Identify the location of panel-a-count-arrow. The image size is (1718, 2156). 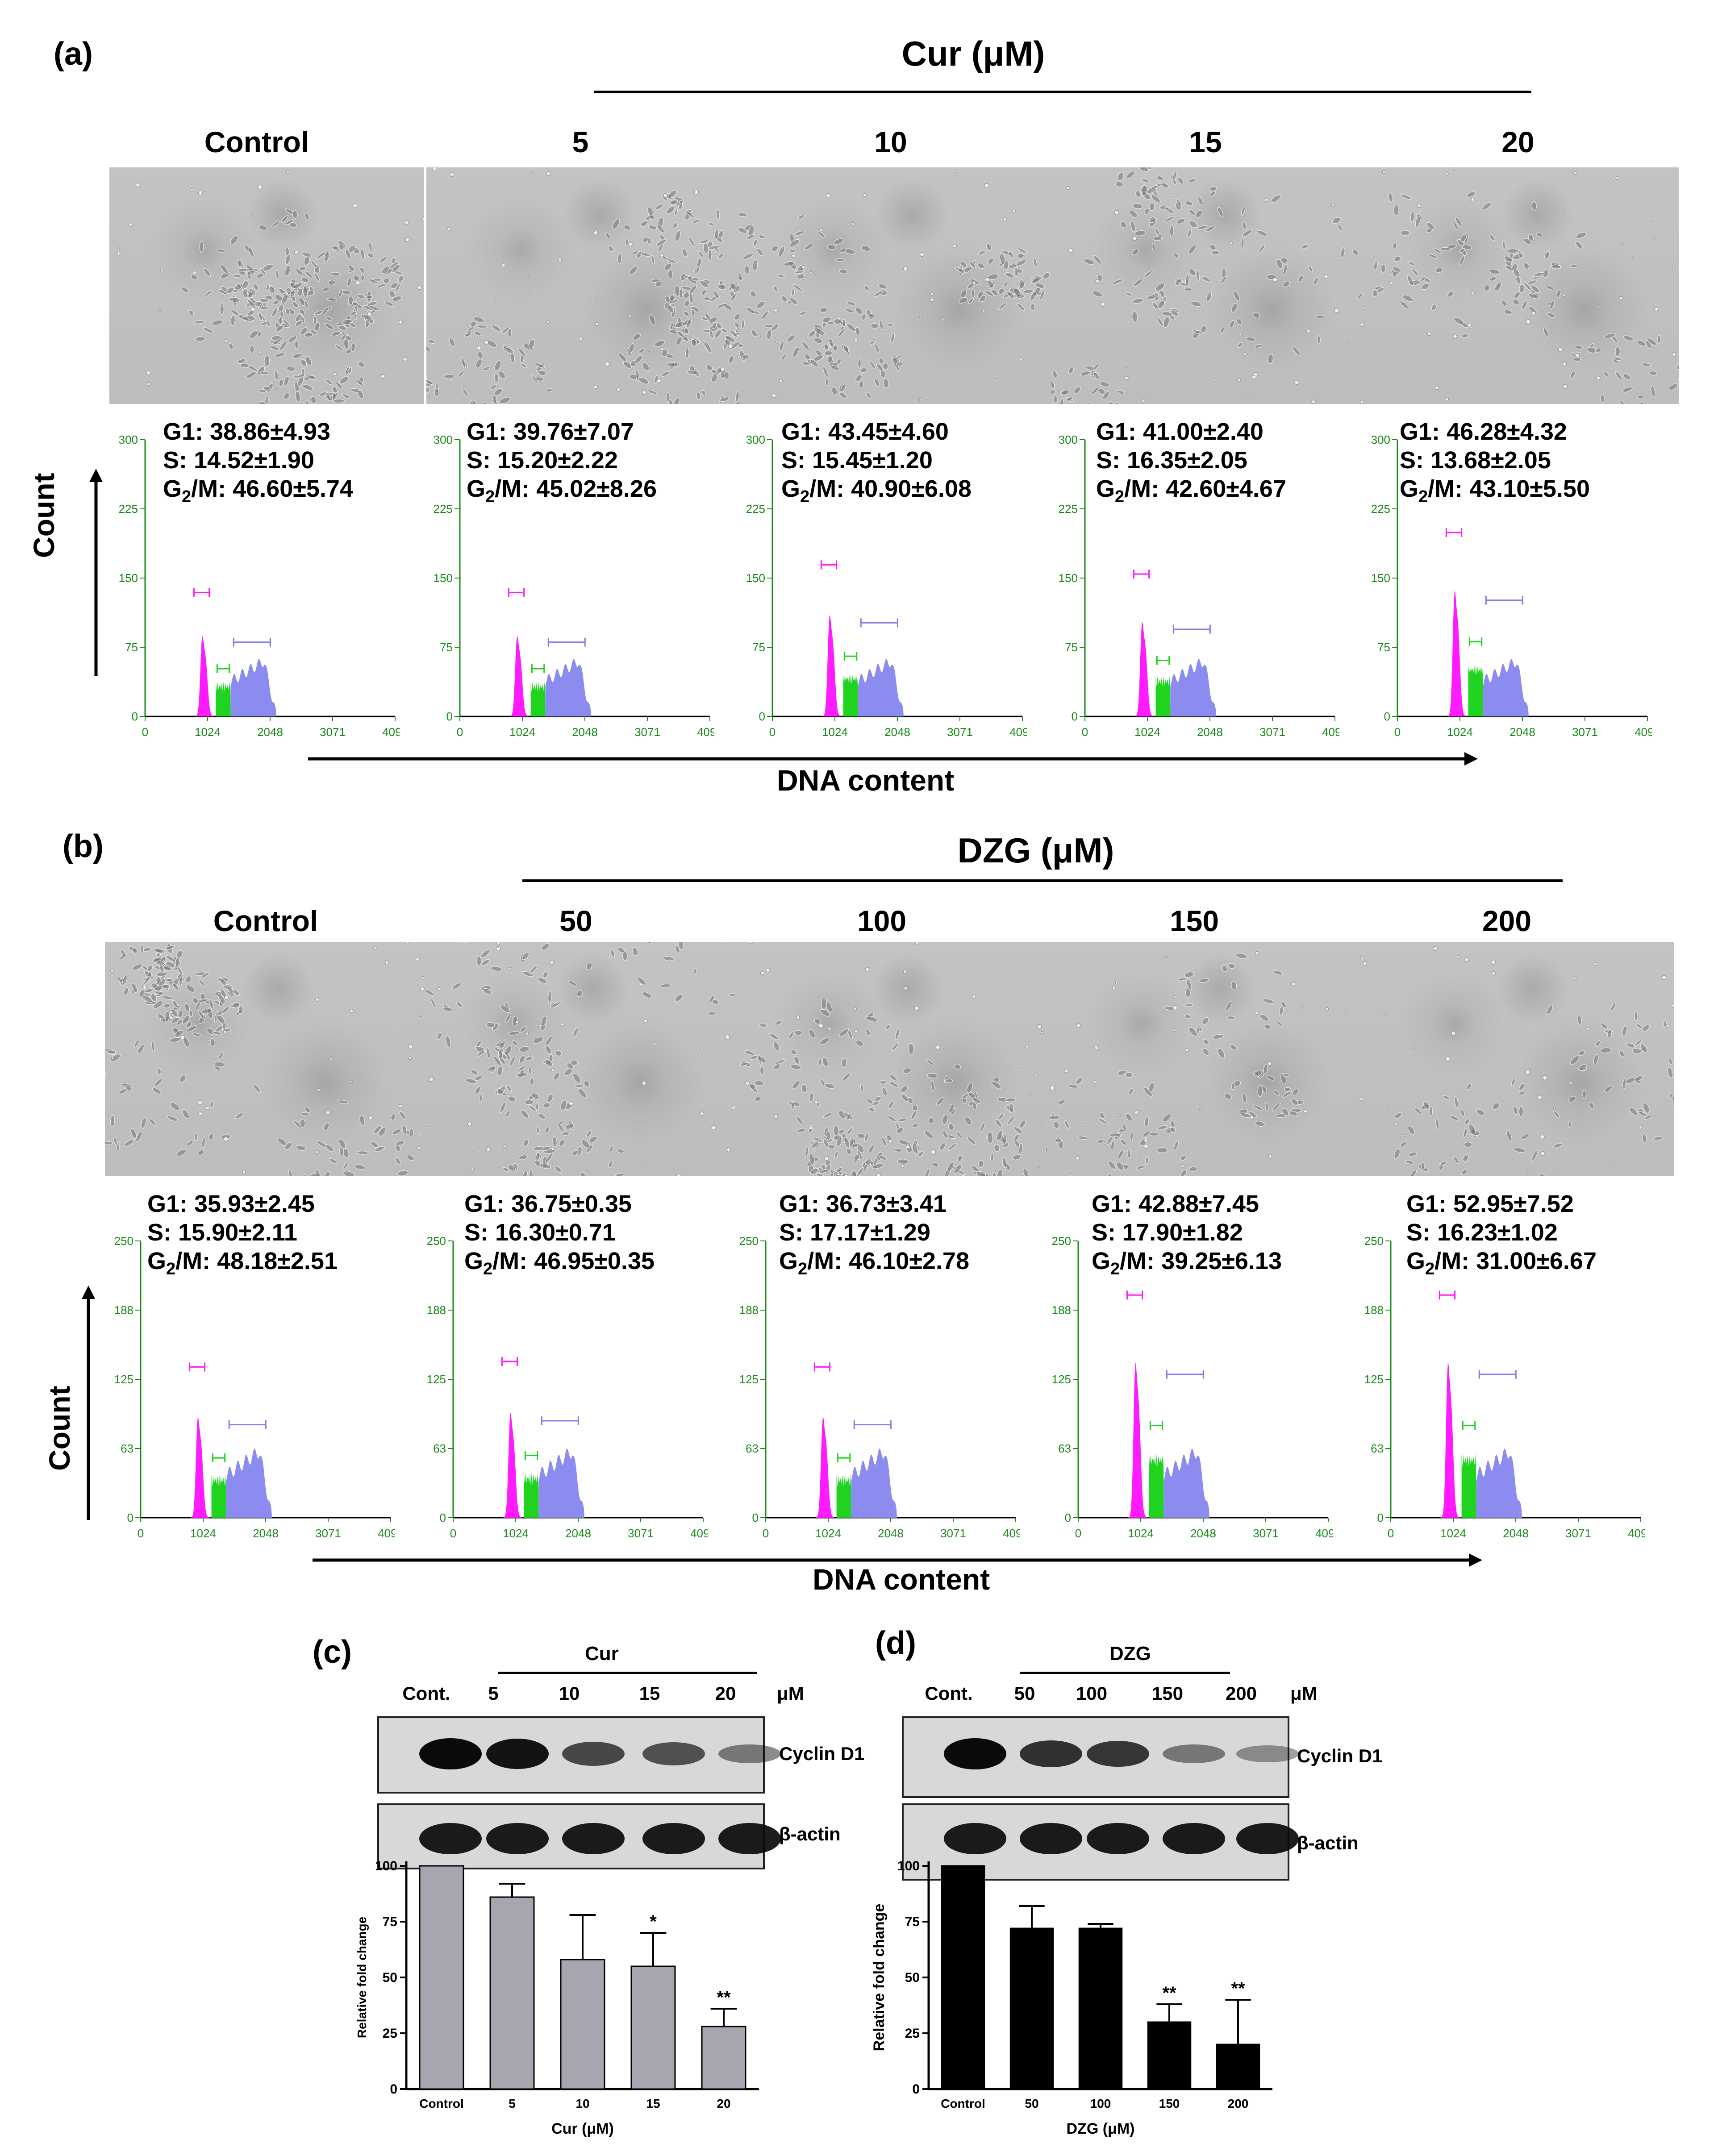
(96, 572).